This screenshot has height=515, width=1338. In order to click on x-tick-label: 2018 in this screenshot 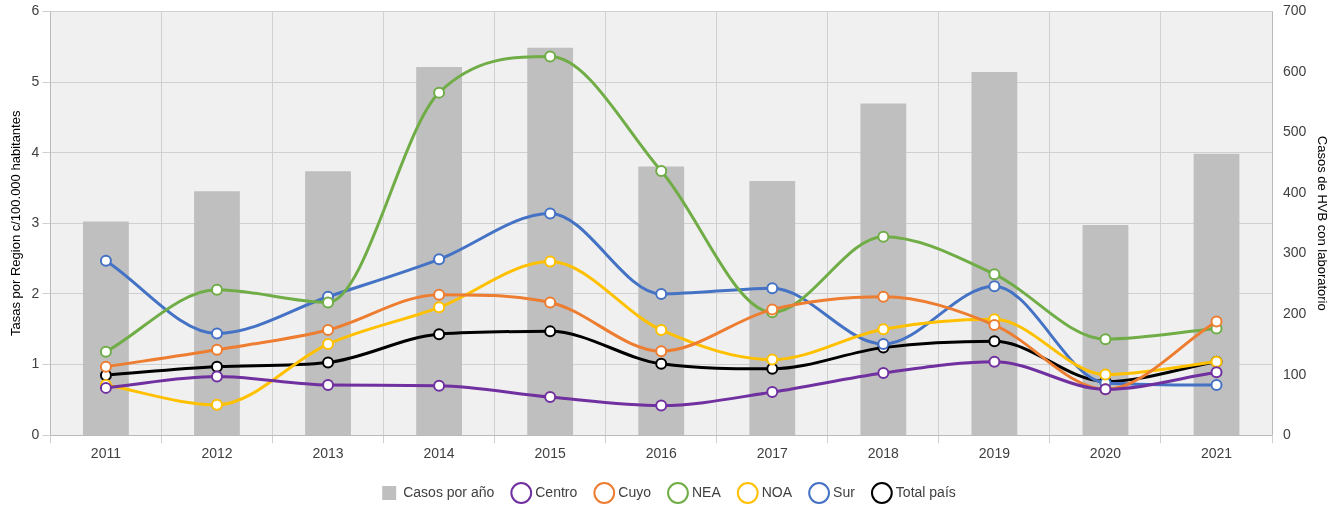, I will do `click(883, 453)`.